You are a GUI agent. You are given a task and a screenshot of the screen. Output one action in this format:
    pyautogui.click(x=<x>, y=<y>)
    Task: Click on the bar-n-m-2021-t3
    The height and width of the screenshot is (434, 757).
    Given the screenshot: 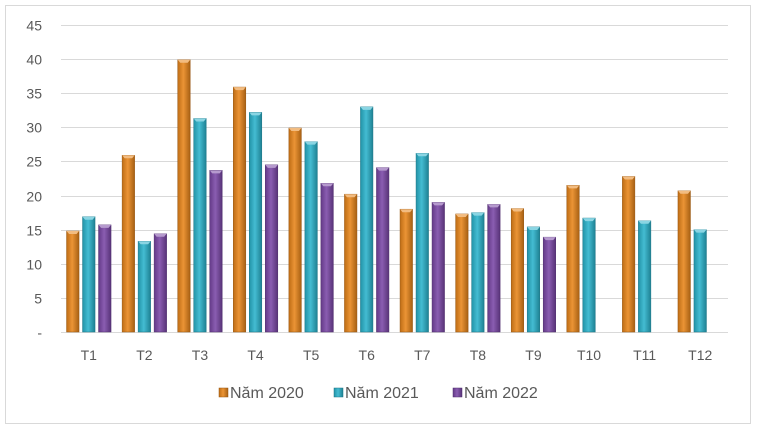 What is the action you would take?
    pyautogui.click(x=200, y=225)
    